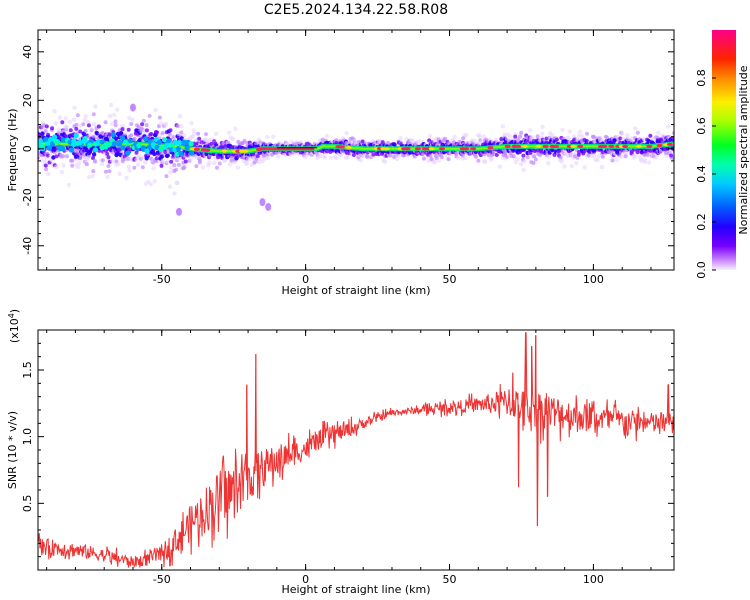 The height and width of the screenshot is (600, 750). What do you see at coordinates (12, 450) in the screenshot?
I see `snr-y-label: SNR (10 * v/v)` at bounding box center [12, 450].